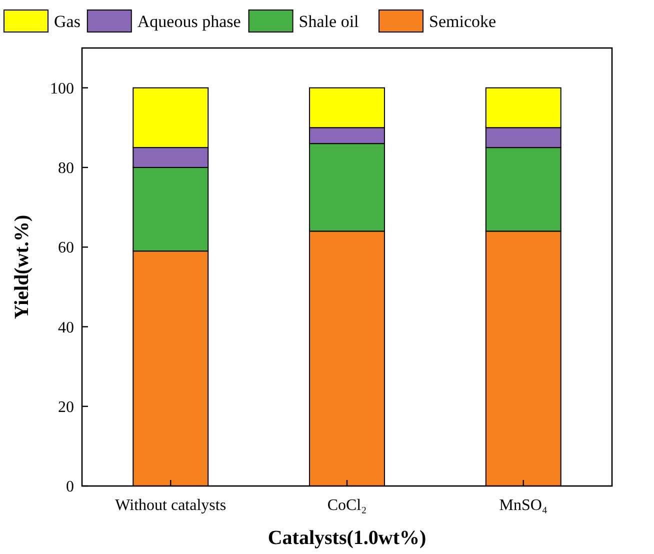  Describe the element at coordinates (523, 505) in the screenshot. I see `x-tick-label: MnSO₄` at that location.